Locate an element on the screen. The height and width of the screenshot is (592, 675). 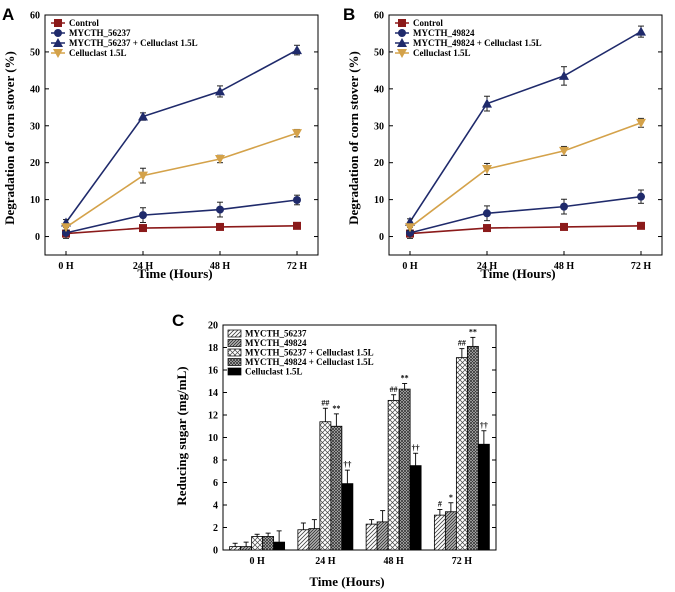
panel-a-x-tick-label: 72 H is located at coordinates (297, 266).